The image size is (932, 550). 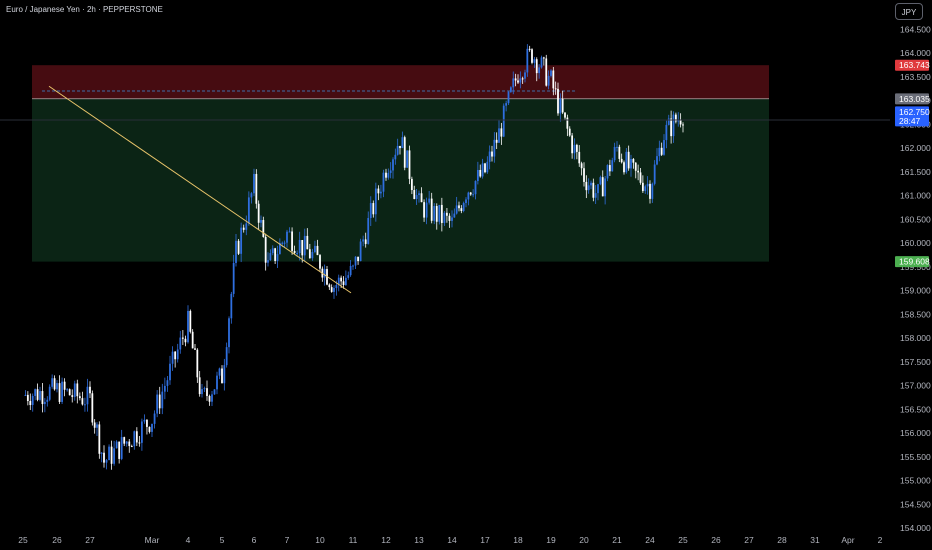 What do you see at coordinates (909, 11) in the screenshot?
I see `currency-button: JPY` at bounding box center [909, 11].